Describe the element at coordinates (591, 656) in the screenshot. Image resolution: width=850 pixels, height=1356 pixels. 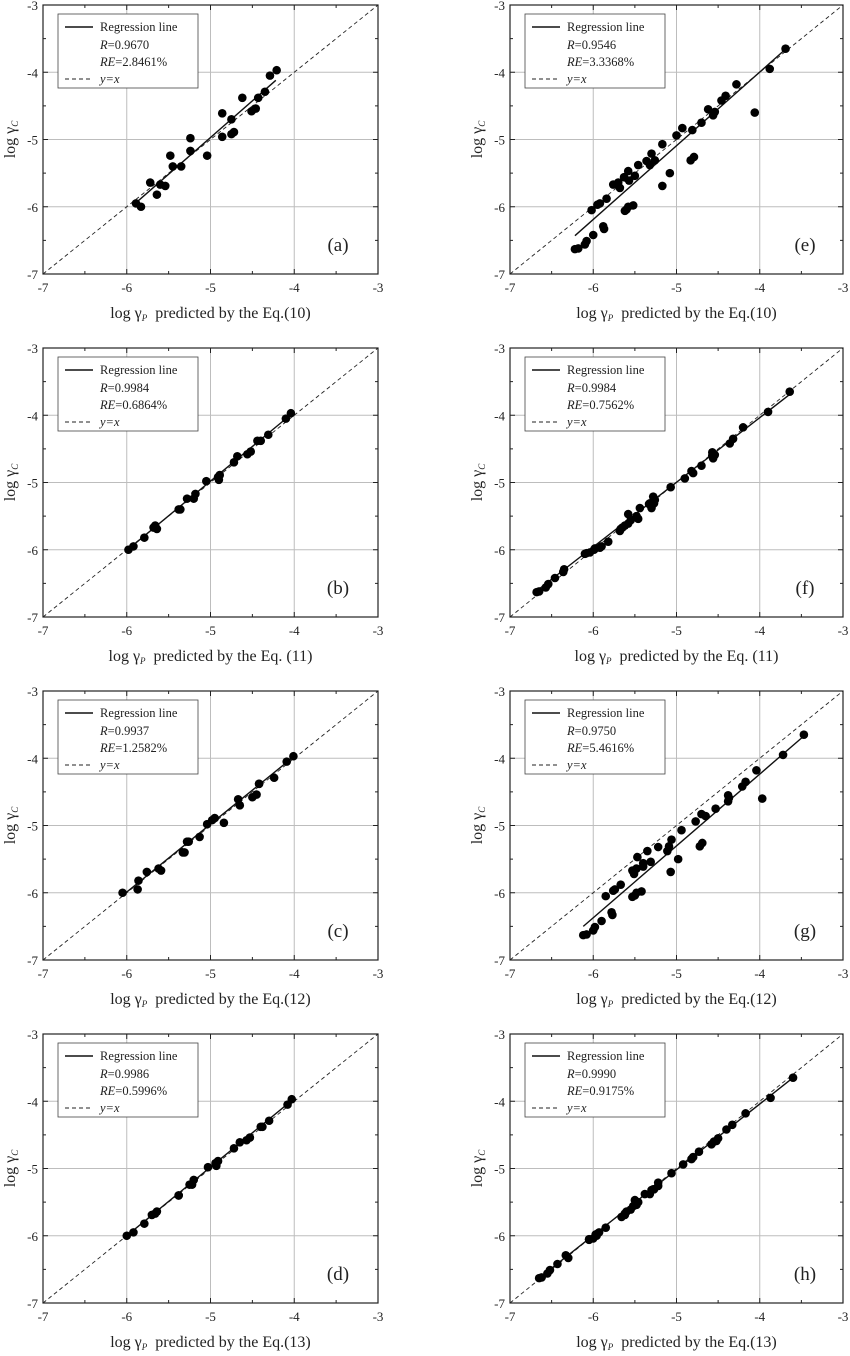
I see `x-label-prefix: log γ` at that location.